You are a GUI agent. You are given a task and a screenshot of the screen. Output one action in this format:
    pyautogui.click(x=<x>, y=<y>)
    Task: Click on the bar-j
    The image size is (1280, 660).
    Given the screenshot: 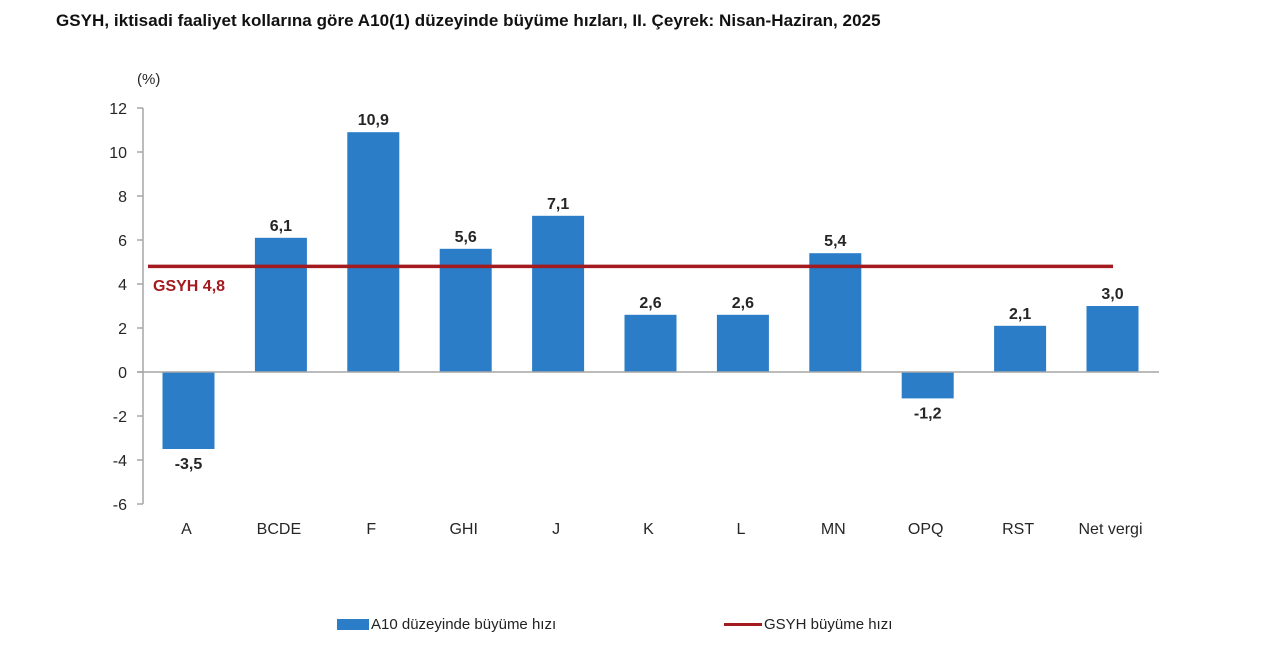 What is the action you would take?
    pyautogui.click(x=558, y=293)
    